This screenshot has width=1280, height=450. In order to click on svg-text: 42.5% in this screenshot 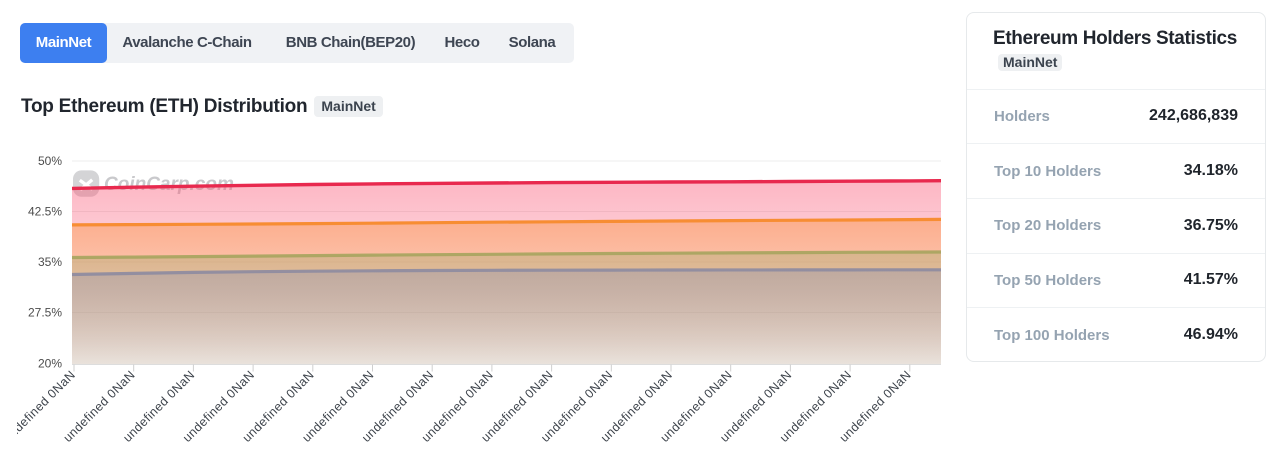, I will do `click(45, 212)`.